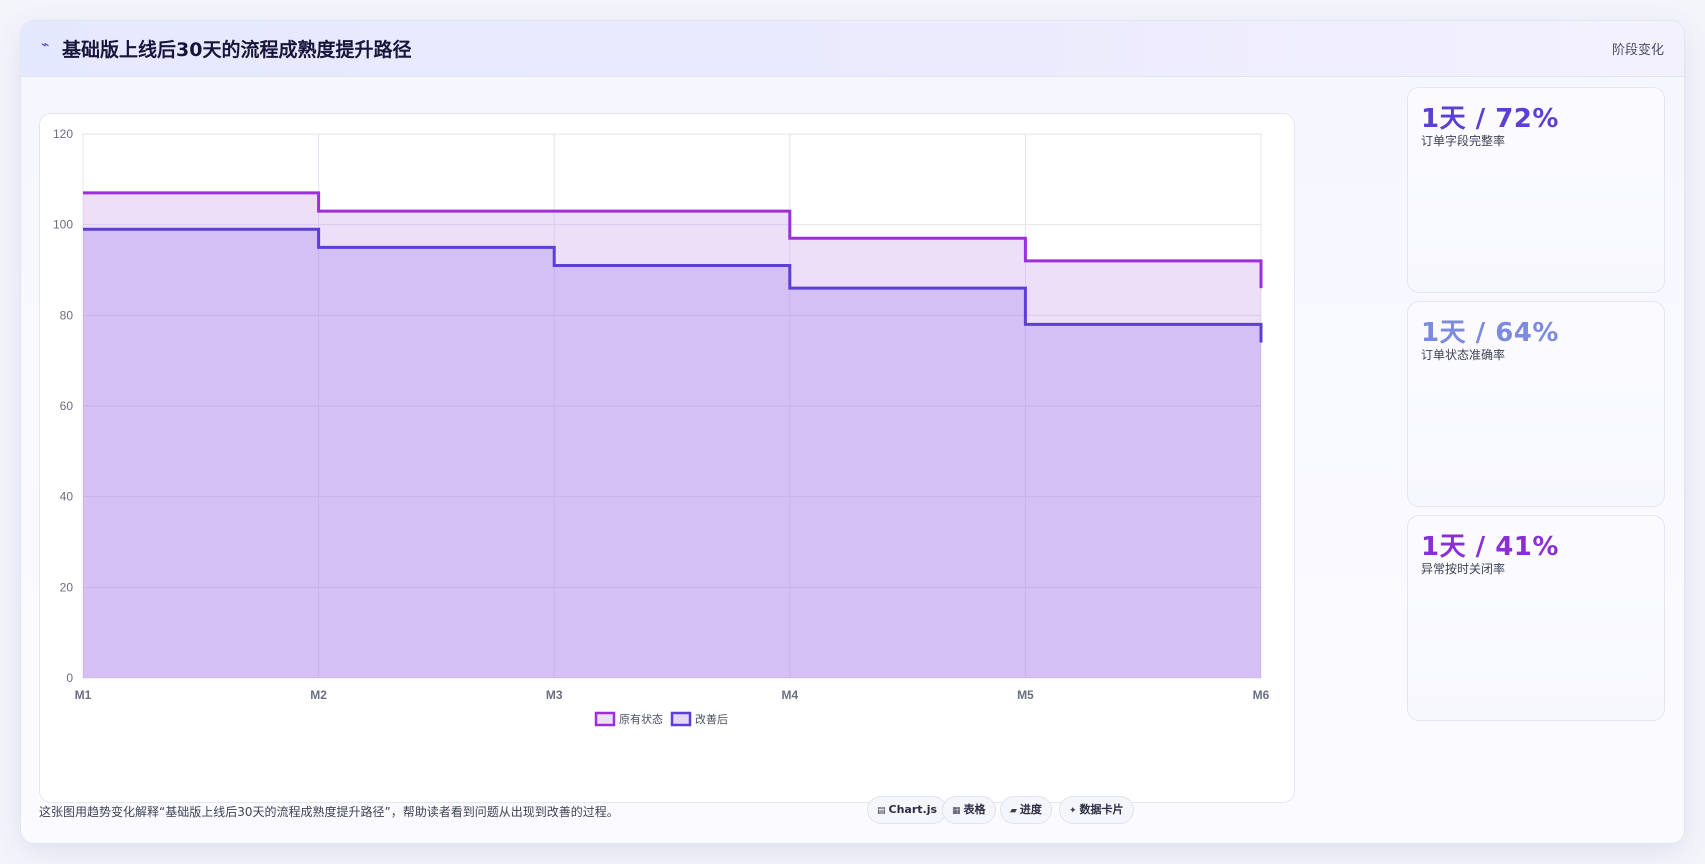 The width and height of the screenshot is (1705, 864). Describe the element at coordinates (67, 587) in the screenshot. I see `y-tick-label: 20` at that location.